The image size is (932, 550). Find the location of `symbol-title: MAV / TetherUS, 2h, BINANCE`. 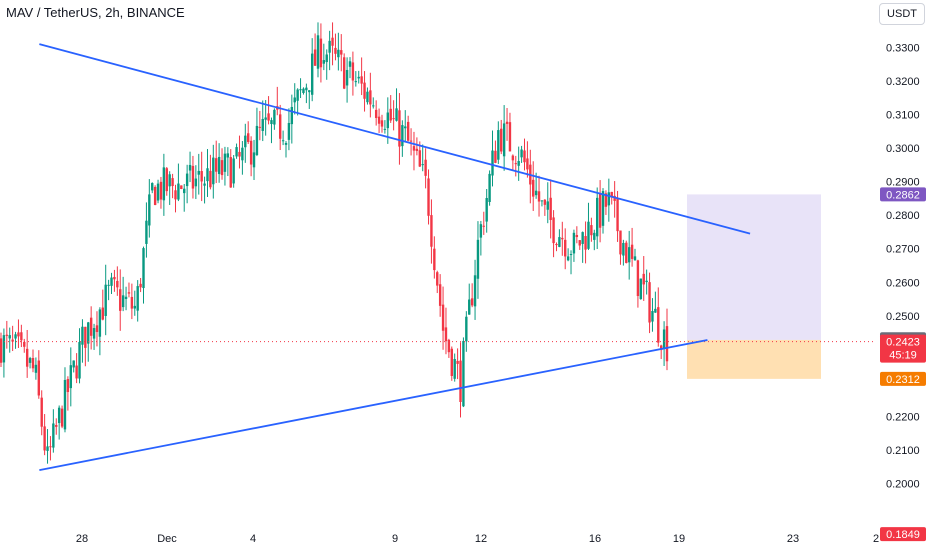

symbol-title: MAV / TetherUS, 2h, BINANCE is located at coordinates (95, 12).